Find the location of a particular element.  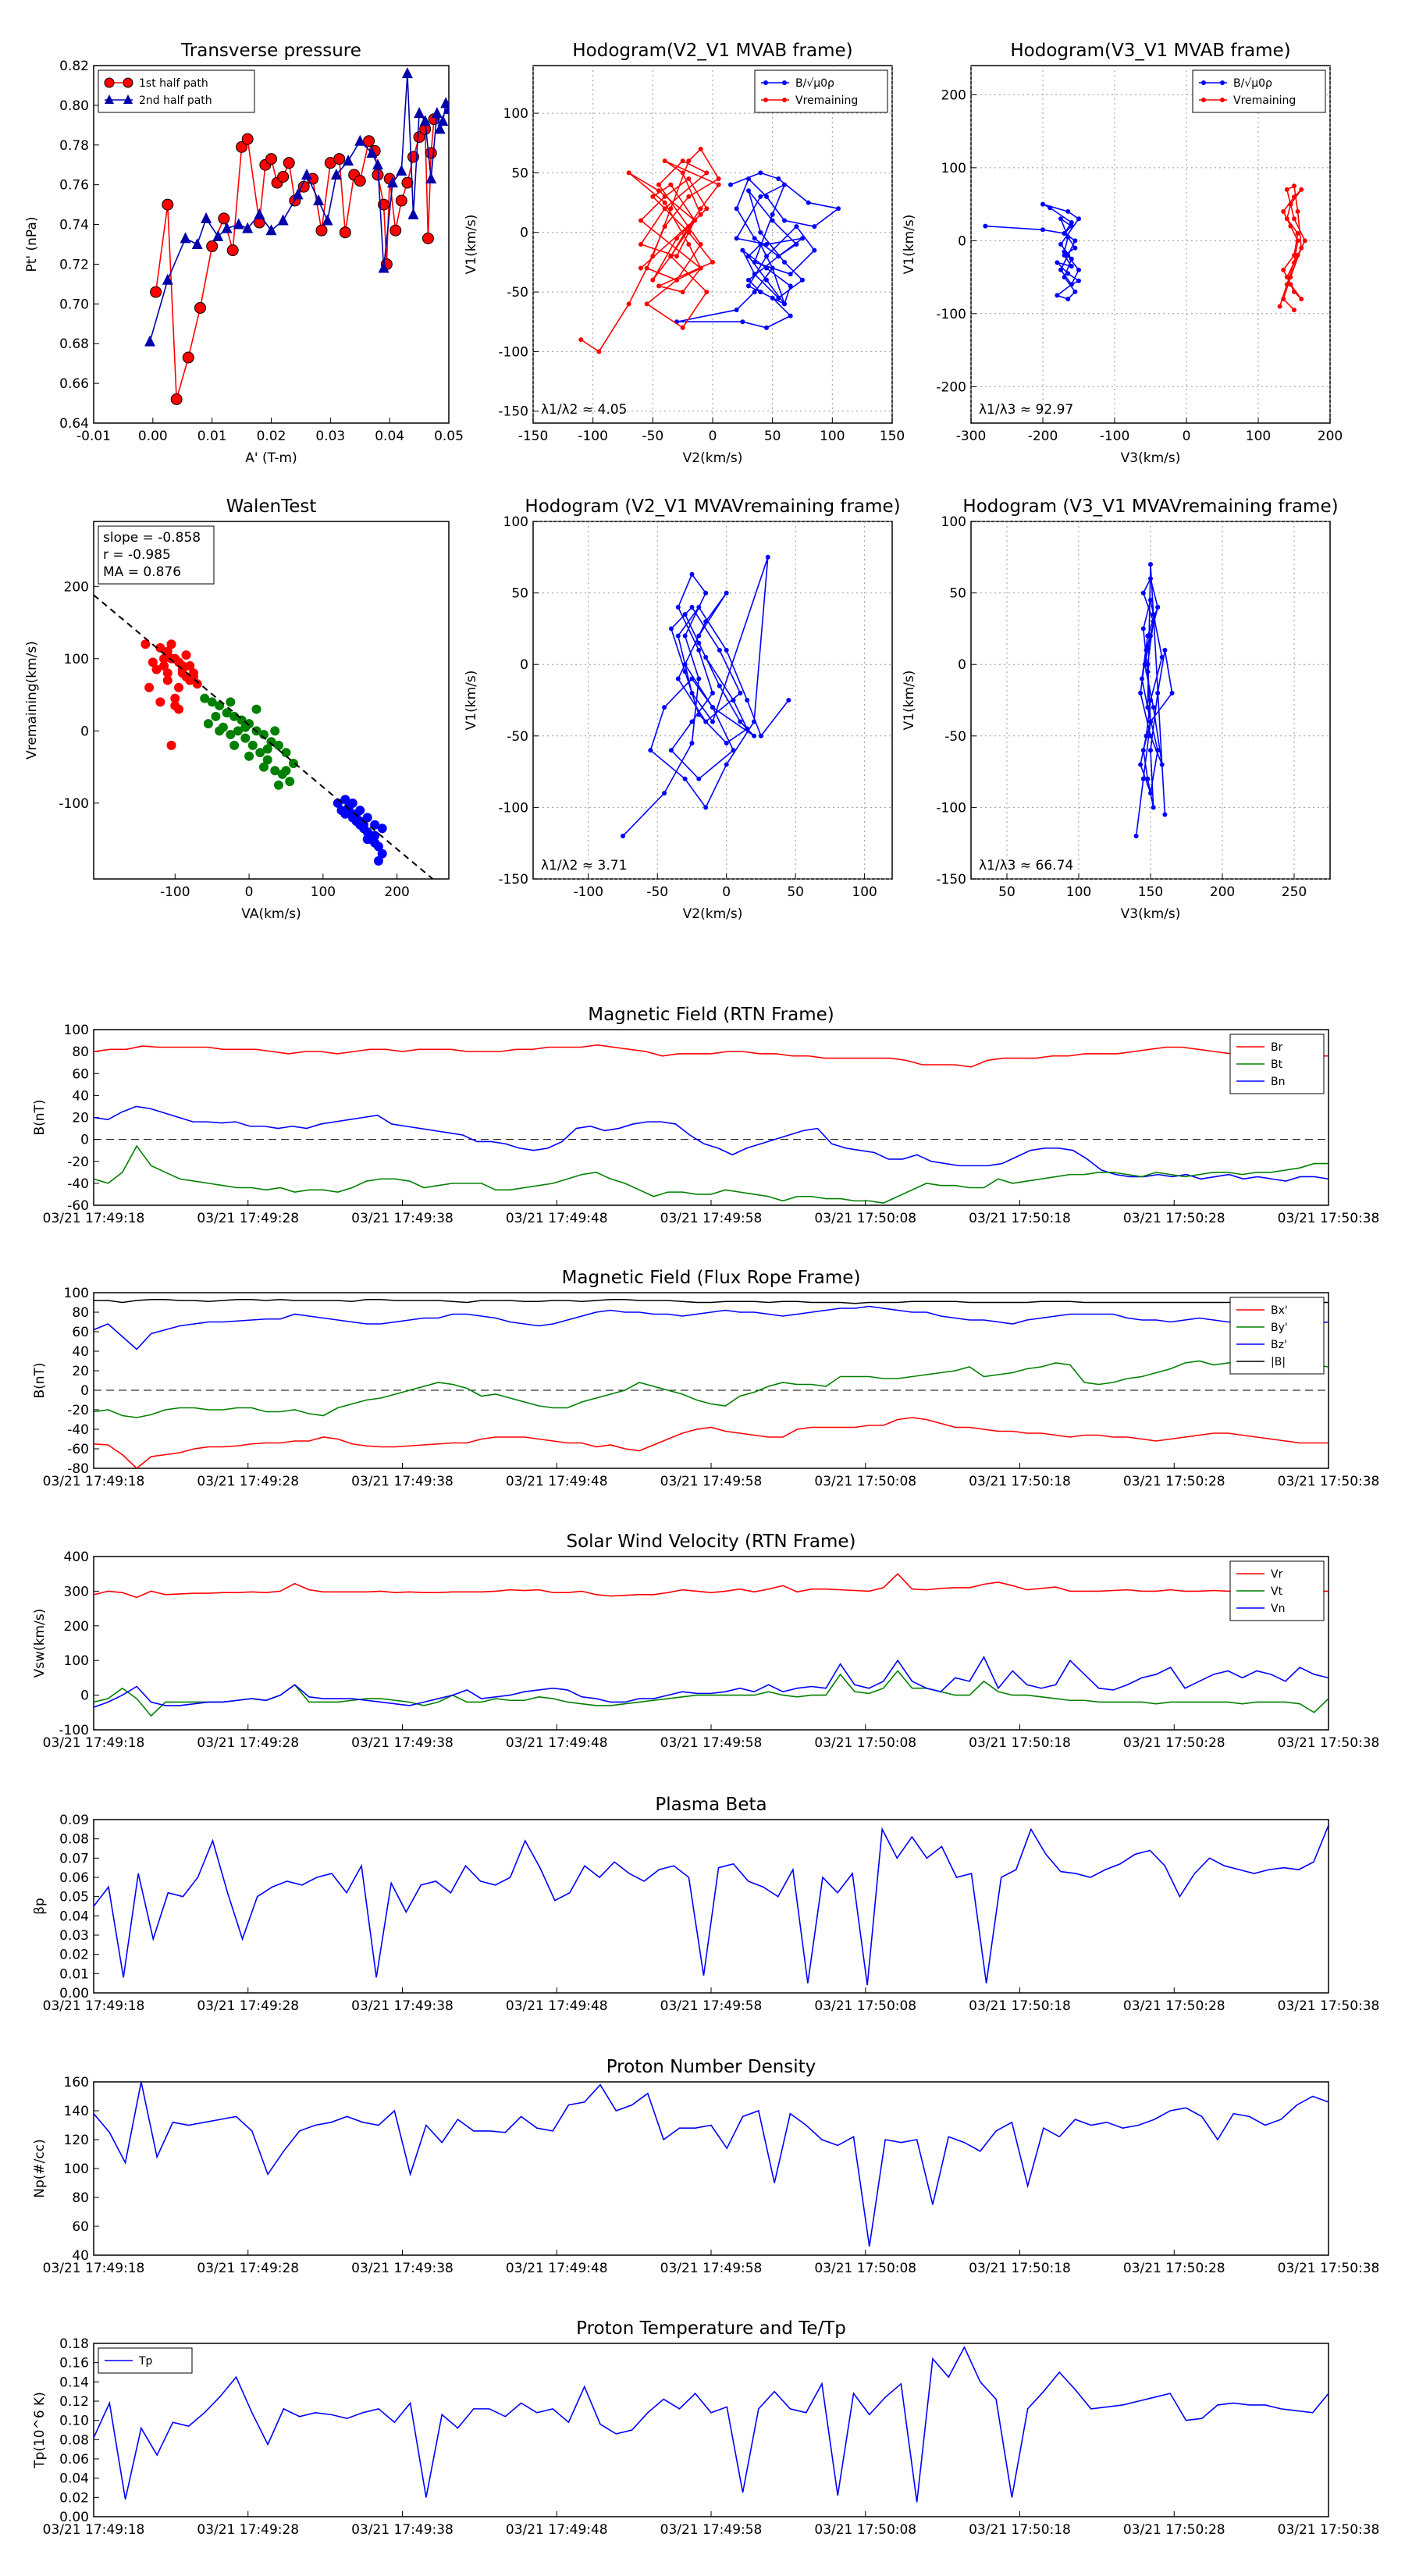

x-tick-label: 03/21 17:50:28 is located at coordinates (1174, 1481).